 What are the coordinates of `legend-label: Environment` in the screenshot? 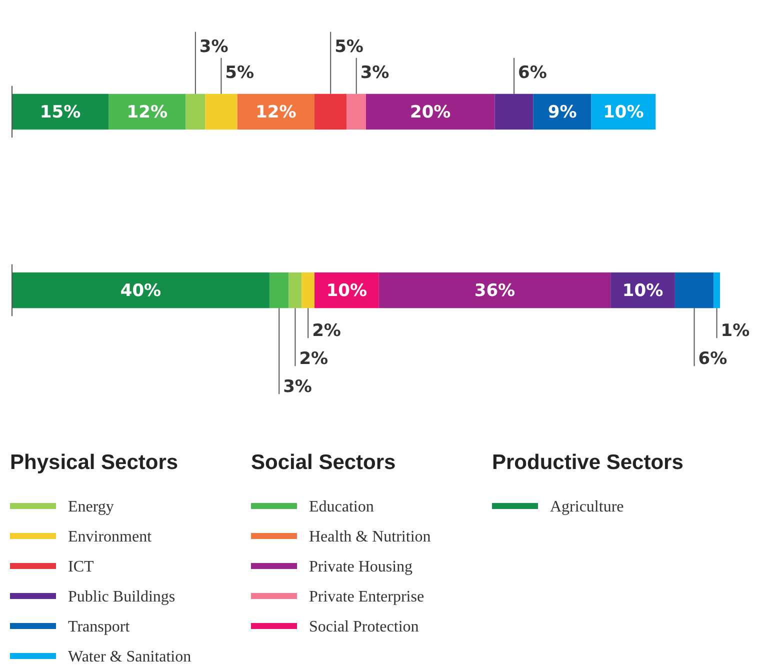 It's located at (110, 537).